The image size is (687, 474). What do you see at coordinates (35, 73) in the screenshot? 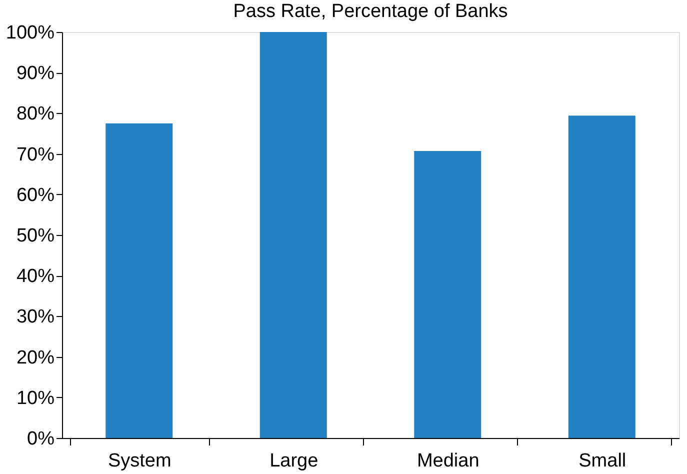
I see `y-tick-label: 90%` at bounding box center [35, 73].